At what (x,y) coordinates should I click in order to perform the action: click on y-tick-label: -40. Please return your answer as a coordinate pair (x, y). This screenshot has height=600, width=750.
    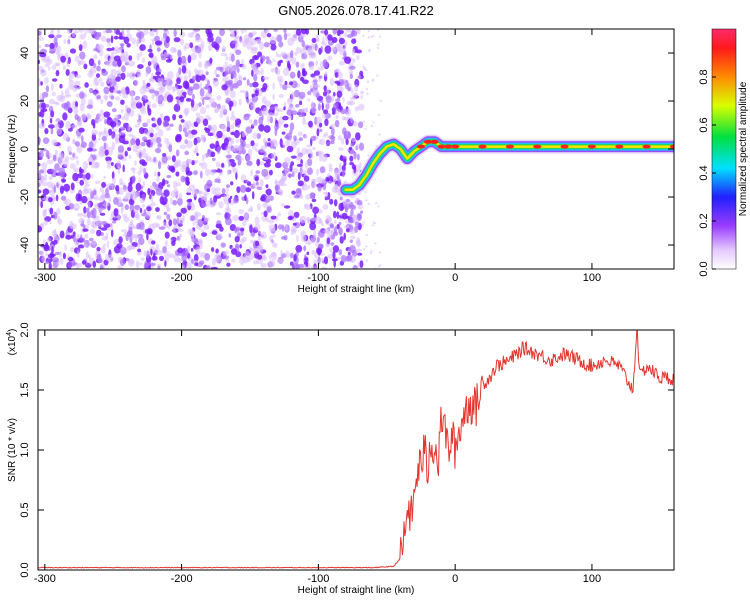
    Looking at the image, I should click on (25, 245).